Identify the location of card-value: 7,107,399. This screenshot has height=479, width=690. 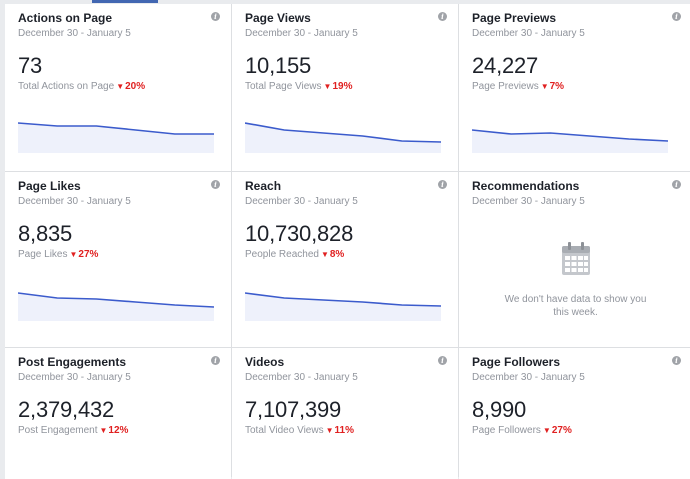
(293, 409).